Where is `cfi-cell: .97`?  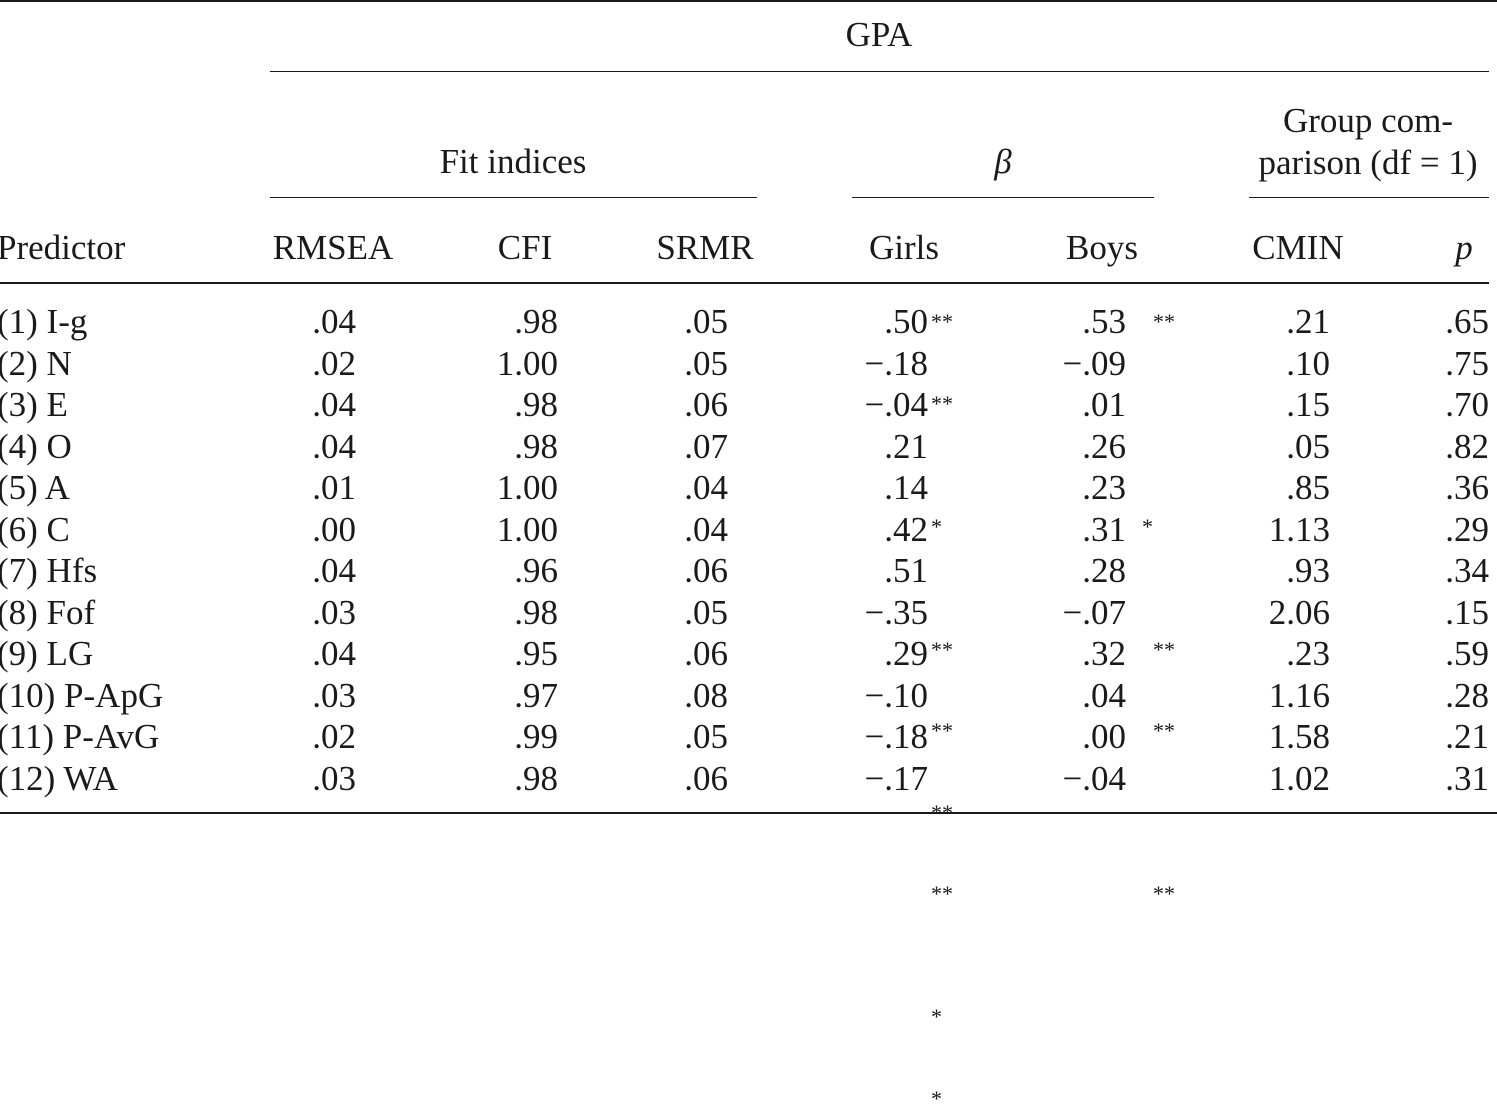 cfi-cell: .97 is located at coordinates (536, 695).